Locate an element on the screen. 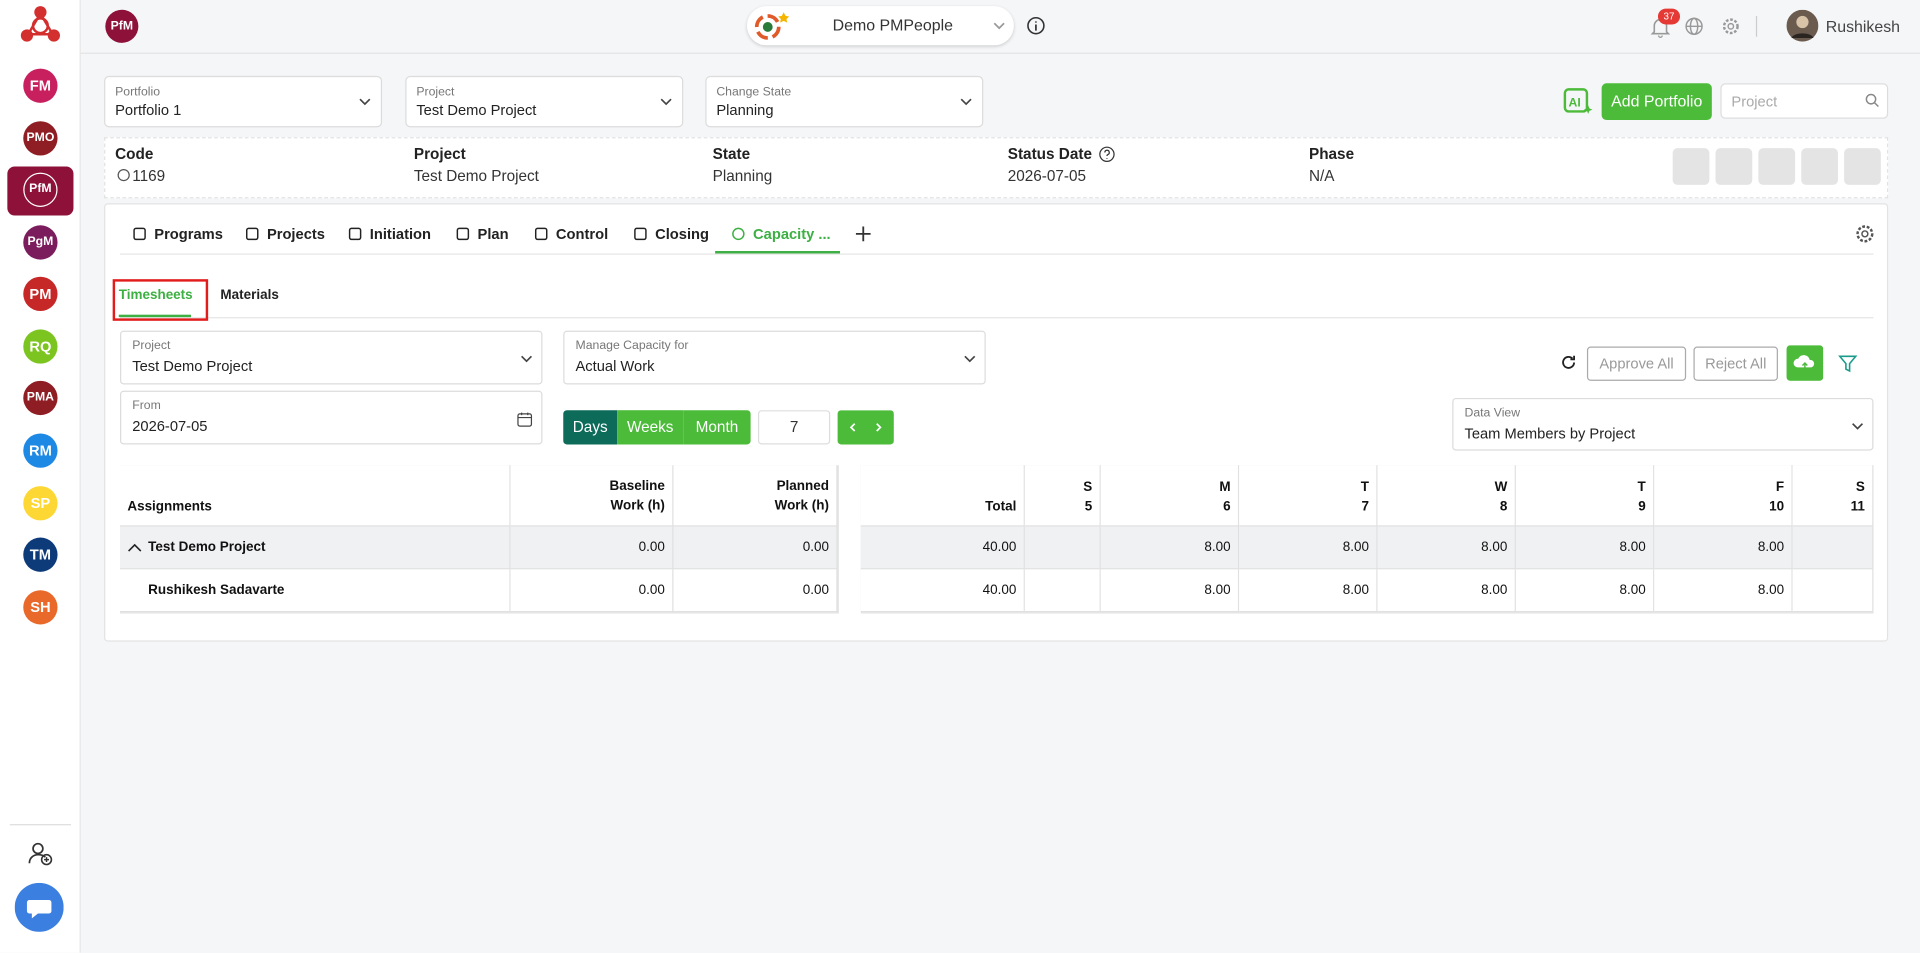 This screenshot has width=1920, height=953. topbar: PfM Demo PMPeople 37 Rushikesh is located at coordinates (1000, 27).